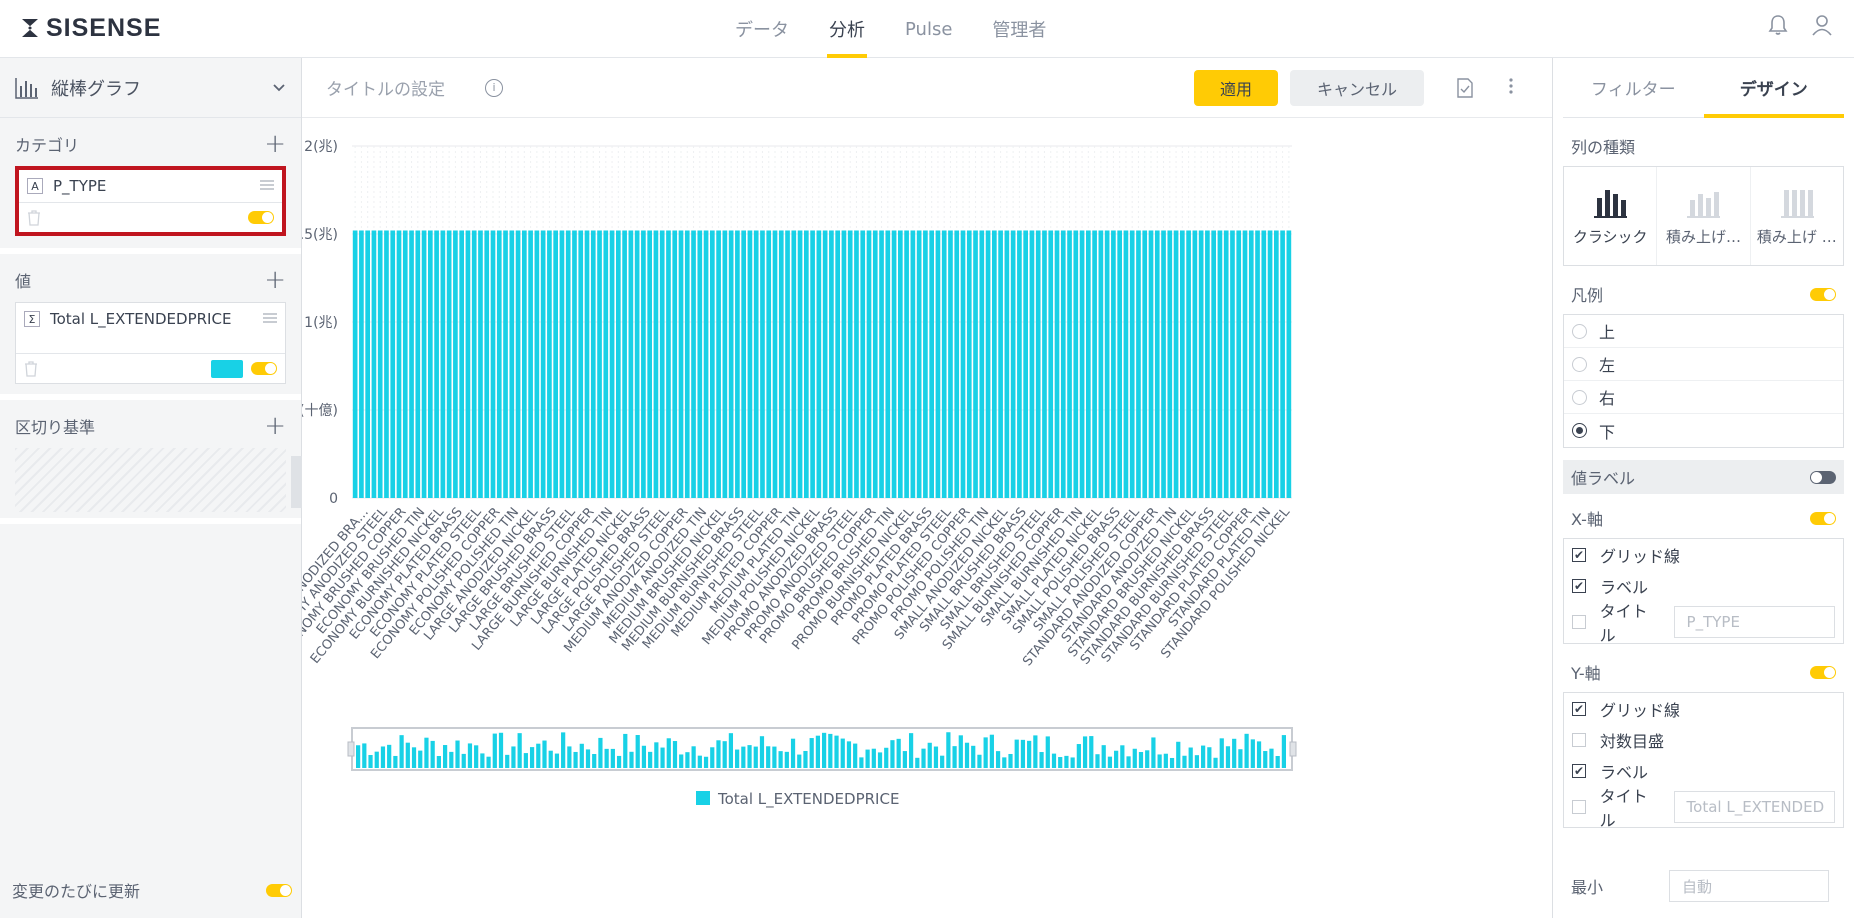 The height and width of the screenshot is (921, 1854). What do you see at coordinates (1703, 364) in the screenshot?
I see `legend-position-left: 左` at bounding box center [1703, 364].